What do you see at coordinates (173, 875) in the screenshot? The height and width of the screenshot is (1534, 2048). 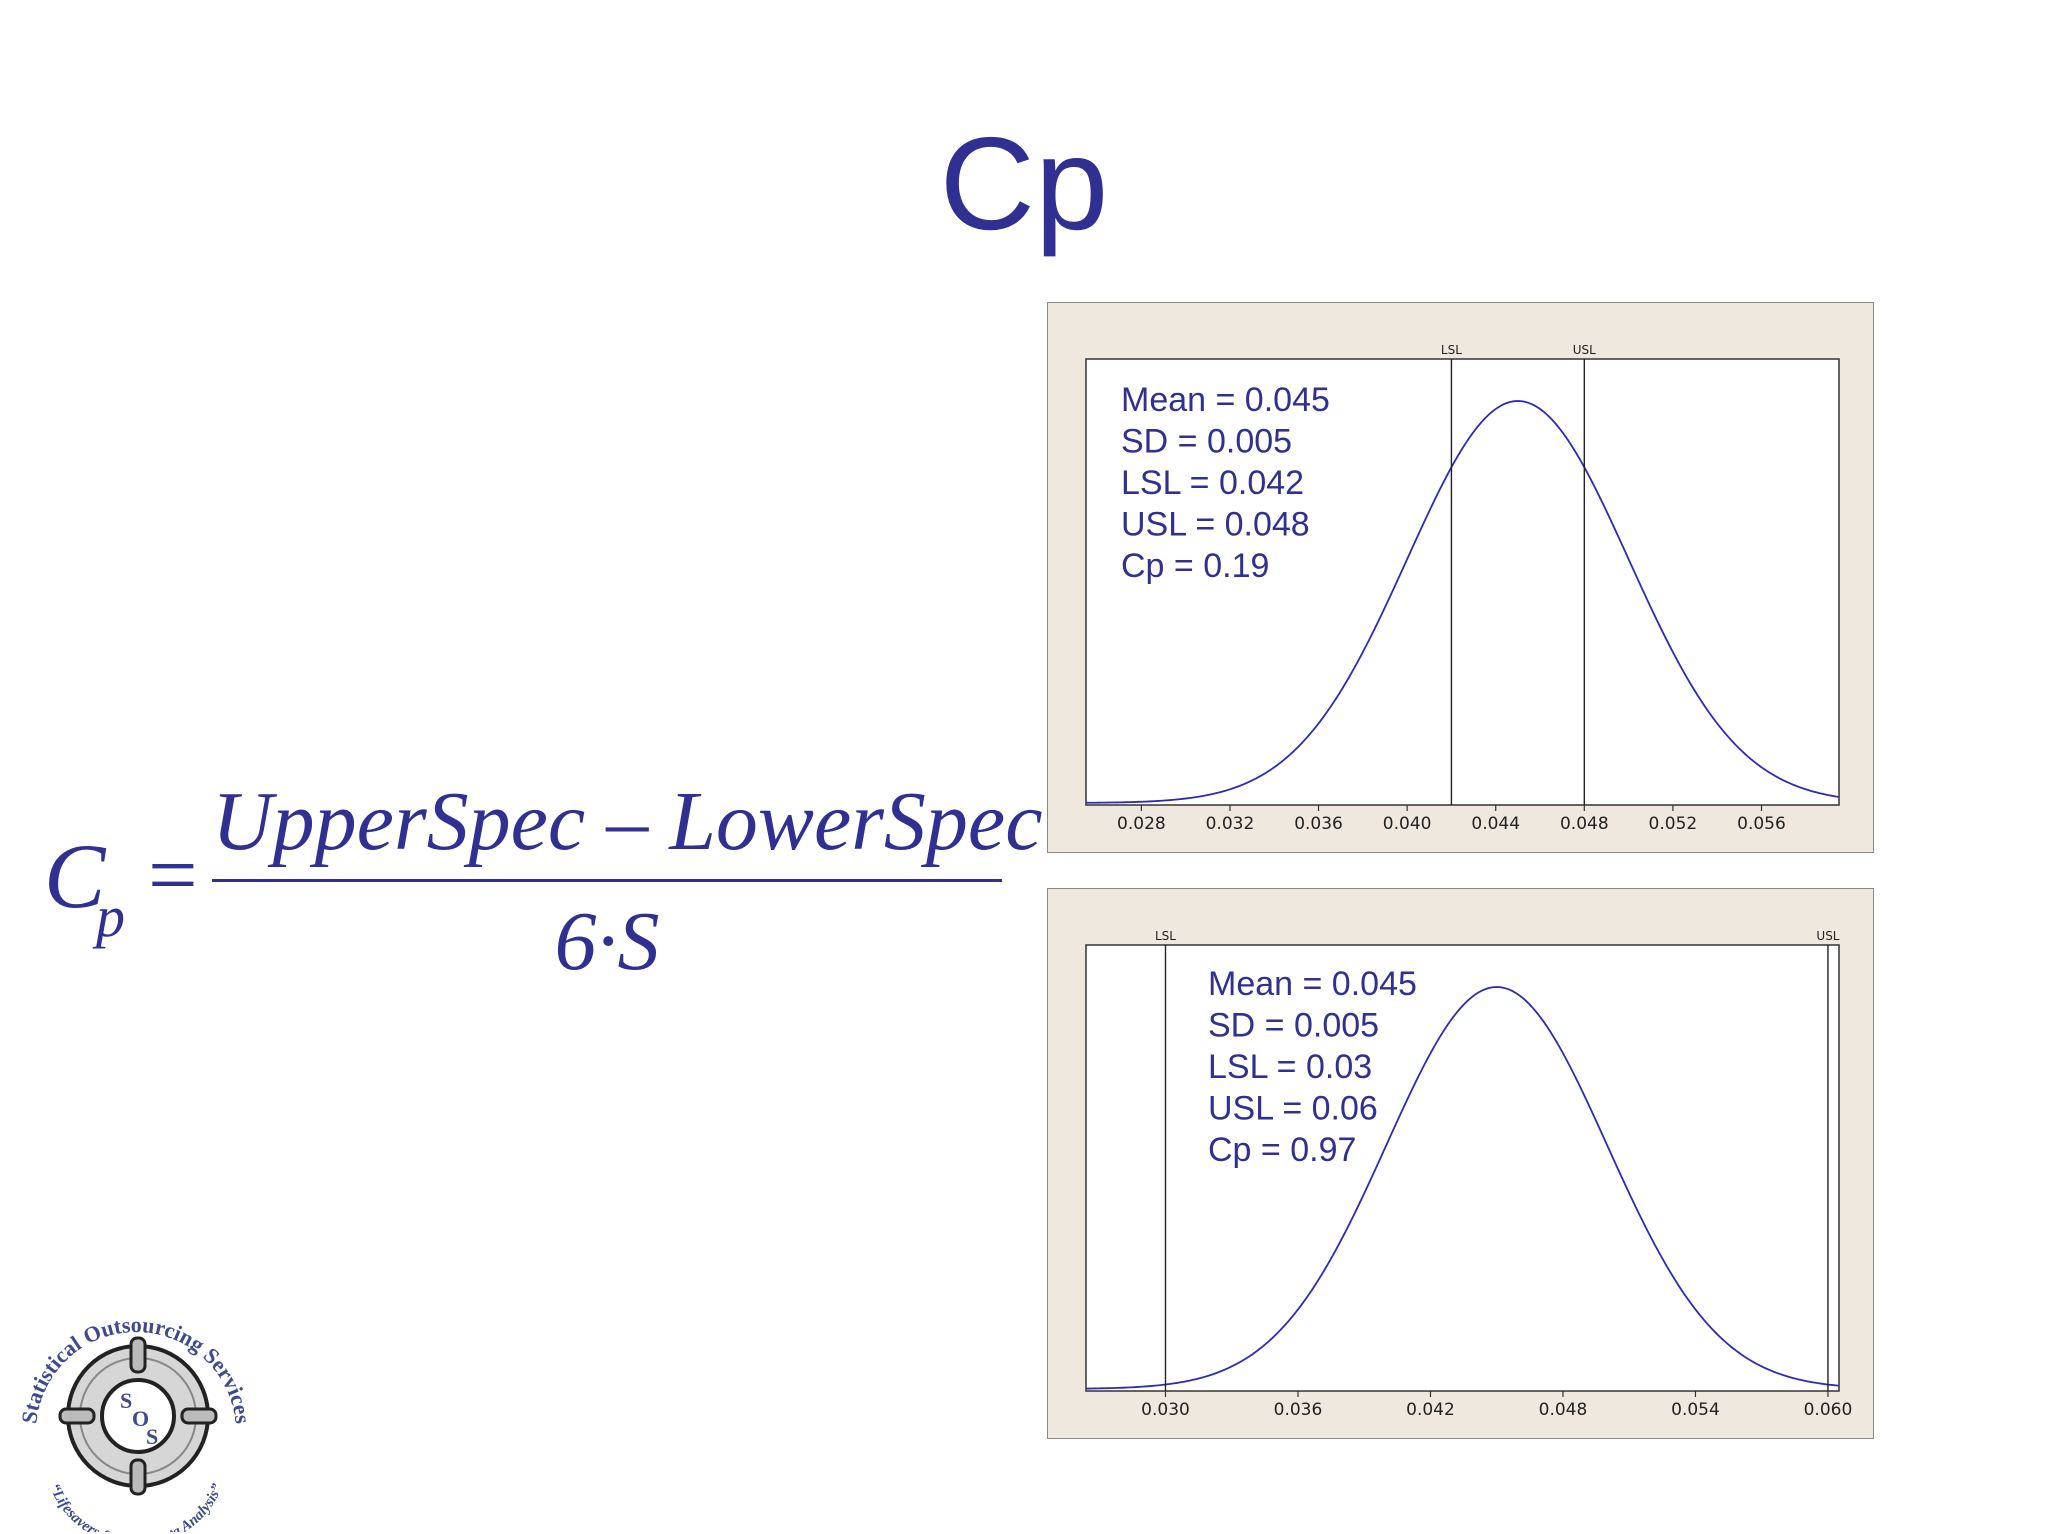 I see `formula-equals: =` at bounding box center [173, 875].